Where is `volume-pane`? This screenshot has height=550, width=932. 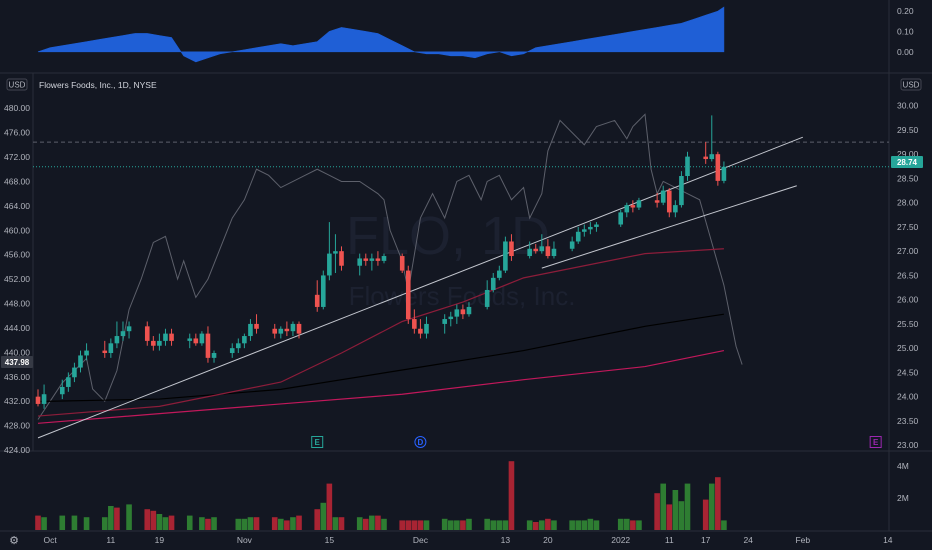 volume-pane is located at coordinates (381, 495).